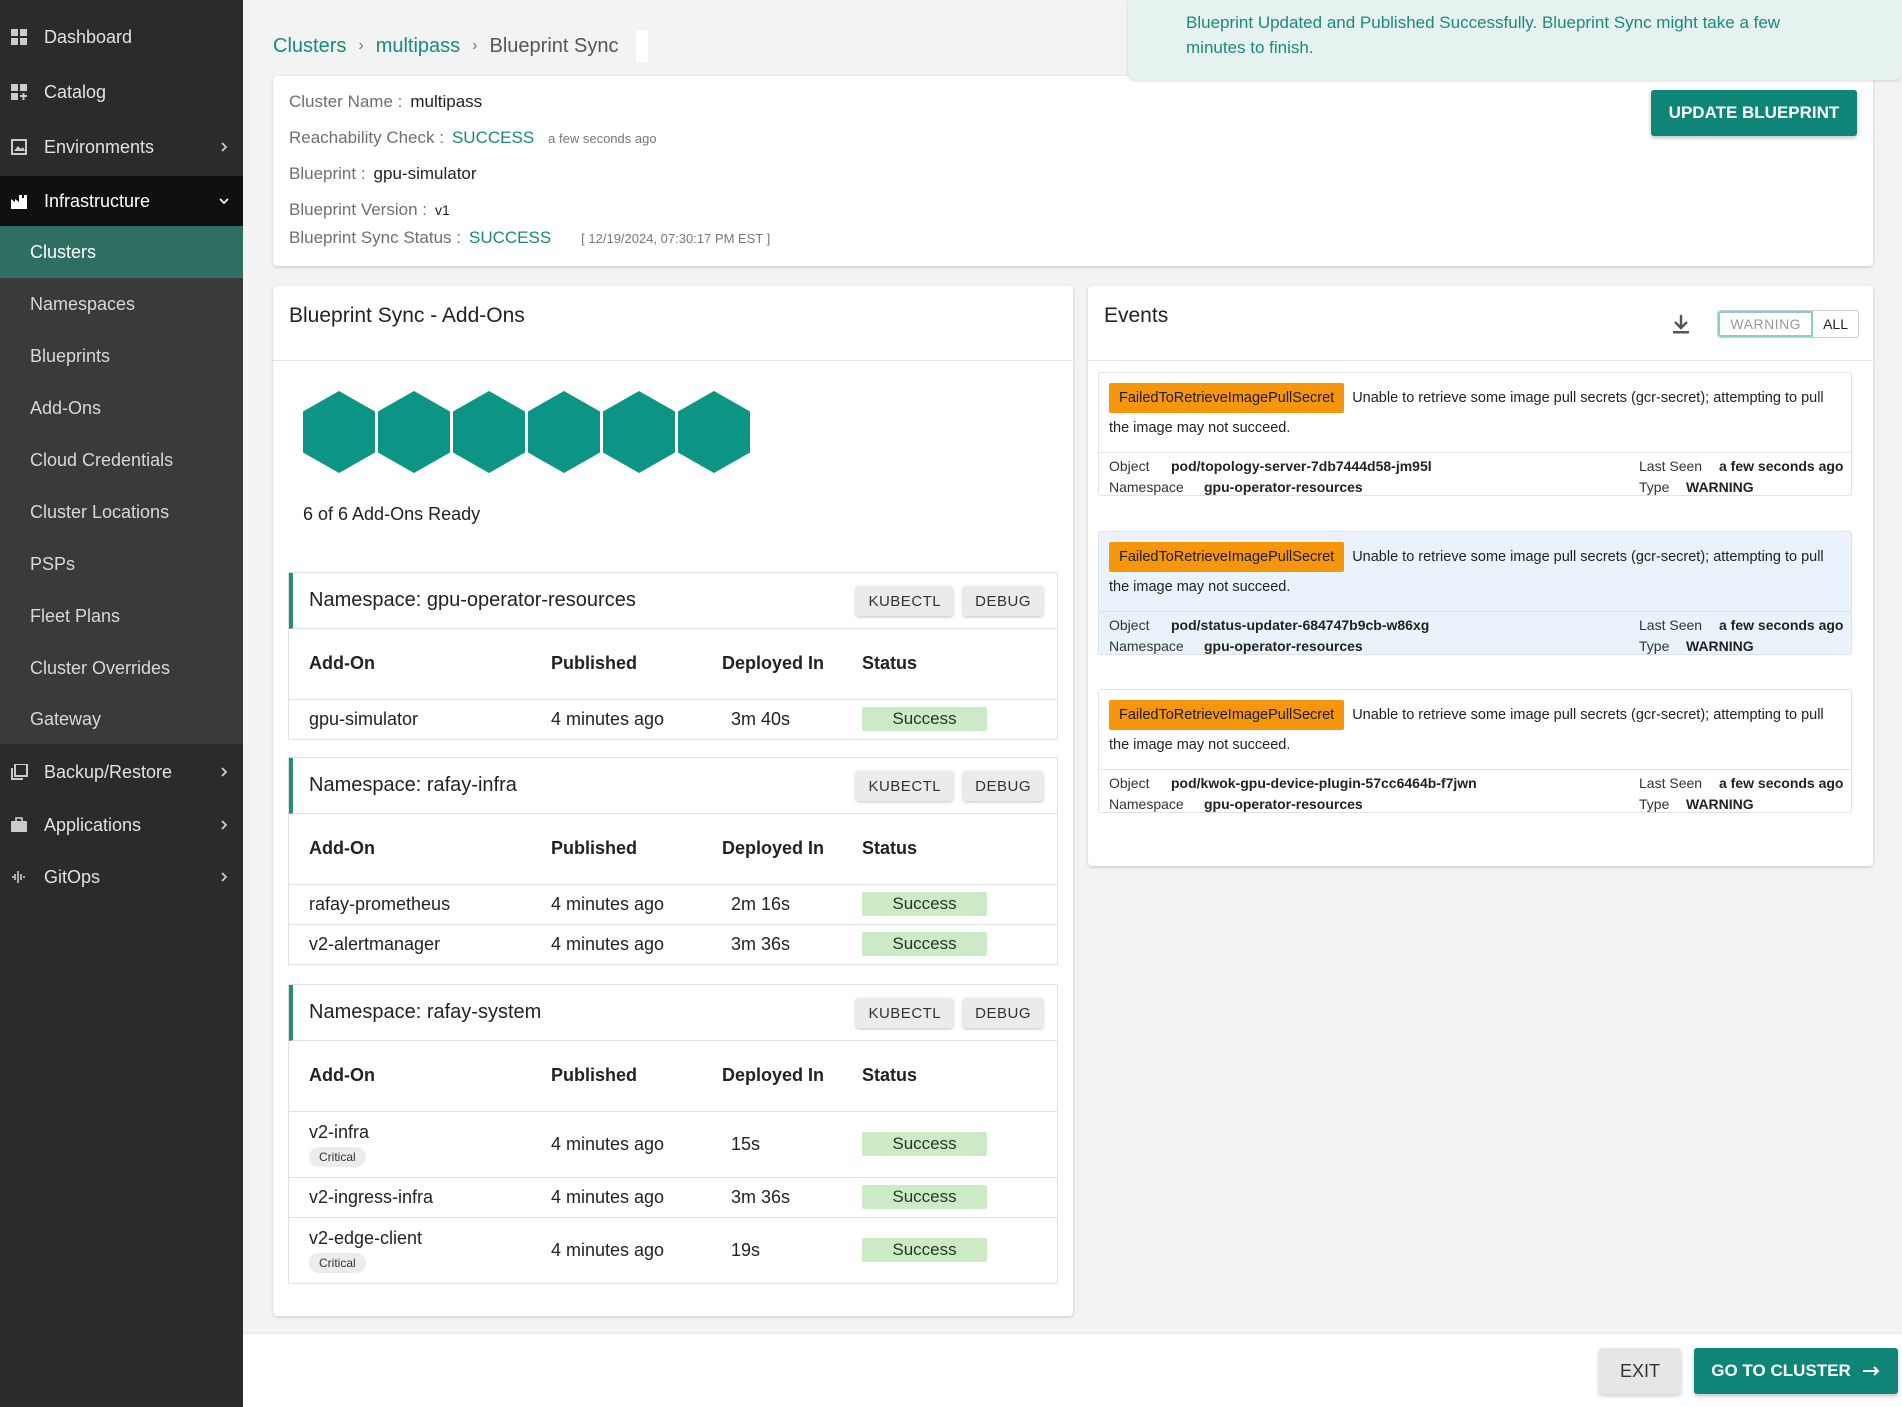 This screenshot has width=1902, height=1407. I want to click on namespace-header: Namespace: rafay-infra KUBECTL DEBUG, so click(673, 786).